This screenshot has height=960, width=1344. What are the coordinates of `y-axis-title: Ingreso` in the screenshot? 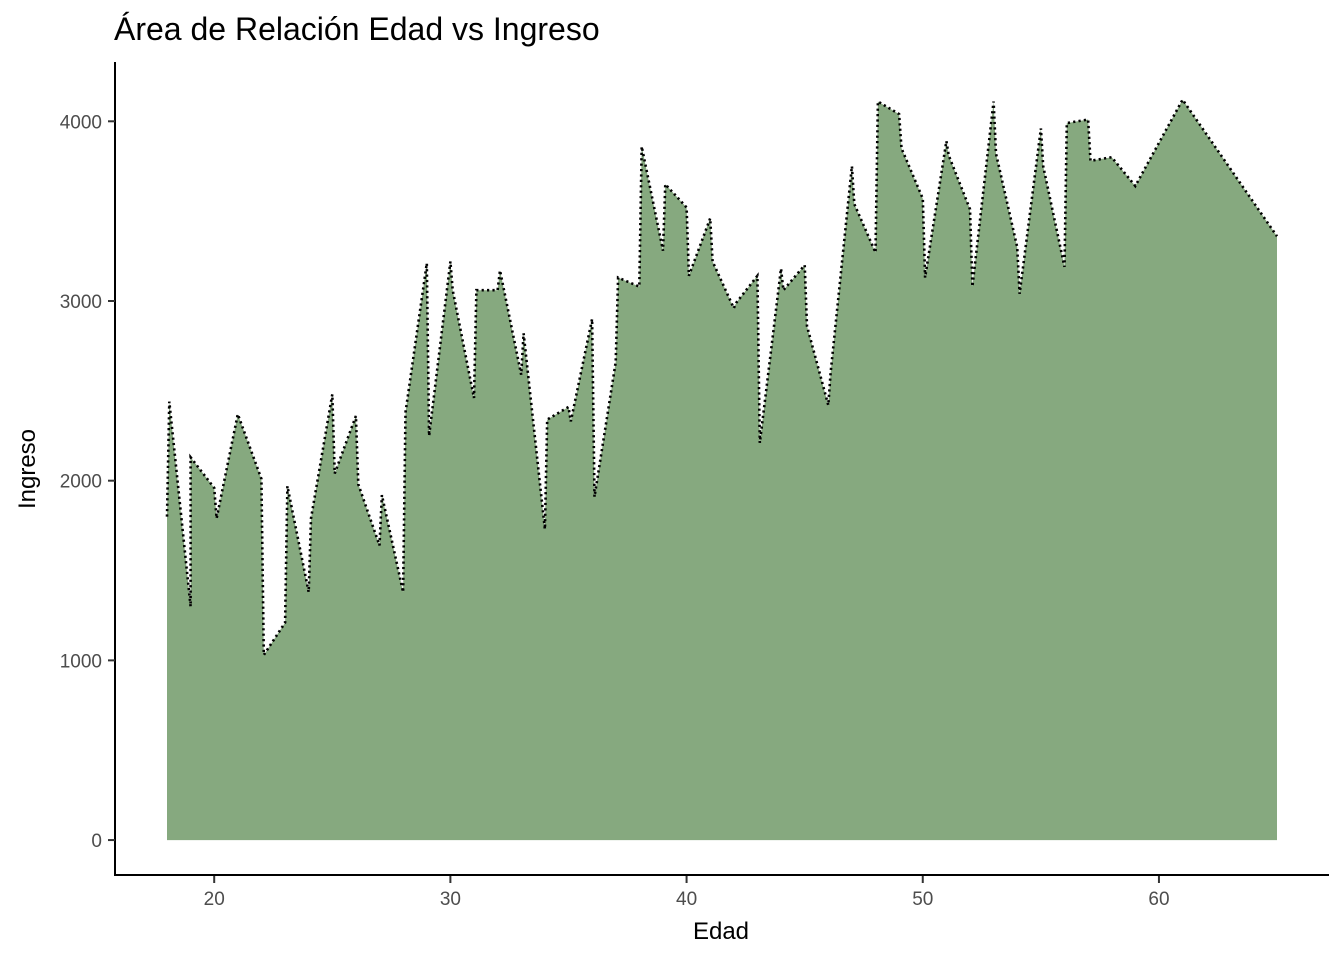 It's located at (27, 469).